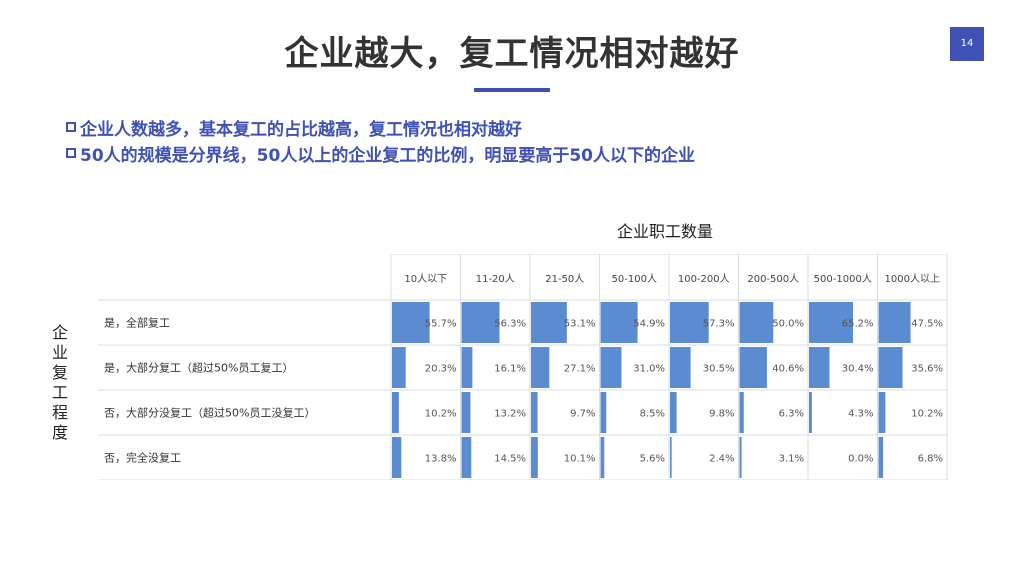 This screenshot has height=576, width=1024. I want to click on row-label: 否，大部分没复工（超过50%员工没复工）, so click(209, 413).